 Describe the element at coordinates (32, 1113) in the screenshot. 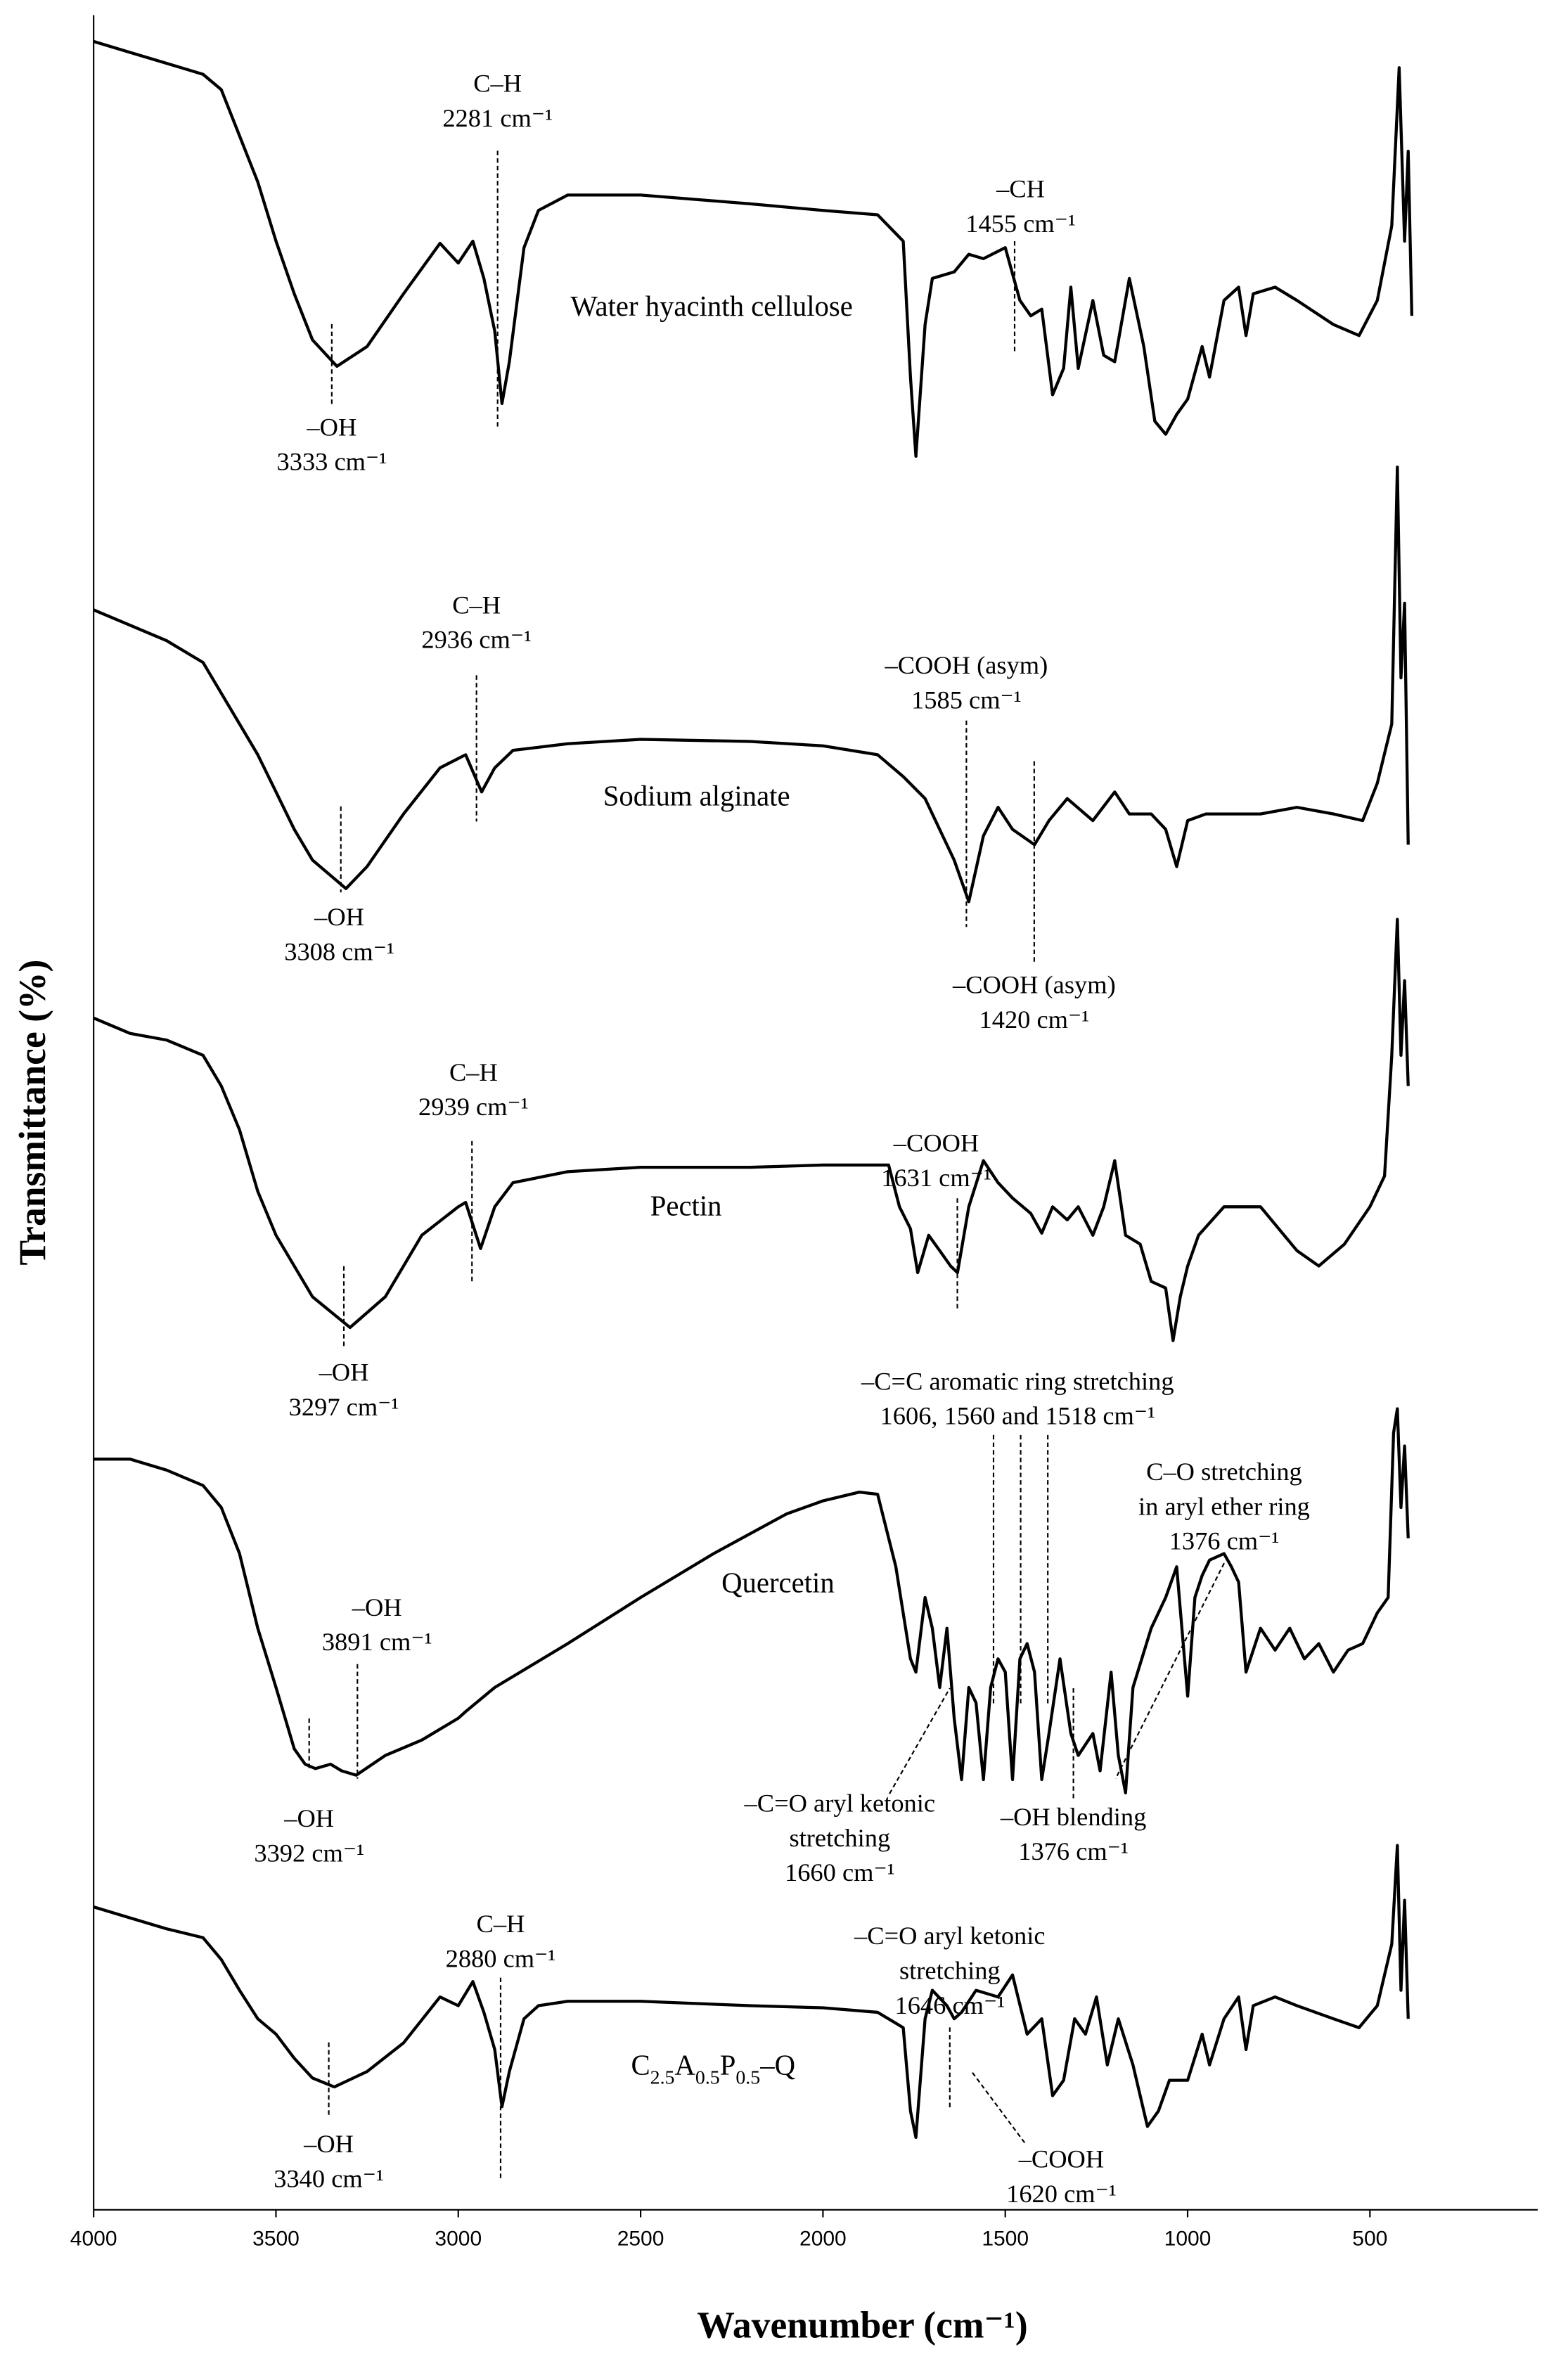

I see `y-axis-title: Transmittance (%)` at that location.